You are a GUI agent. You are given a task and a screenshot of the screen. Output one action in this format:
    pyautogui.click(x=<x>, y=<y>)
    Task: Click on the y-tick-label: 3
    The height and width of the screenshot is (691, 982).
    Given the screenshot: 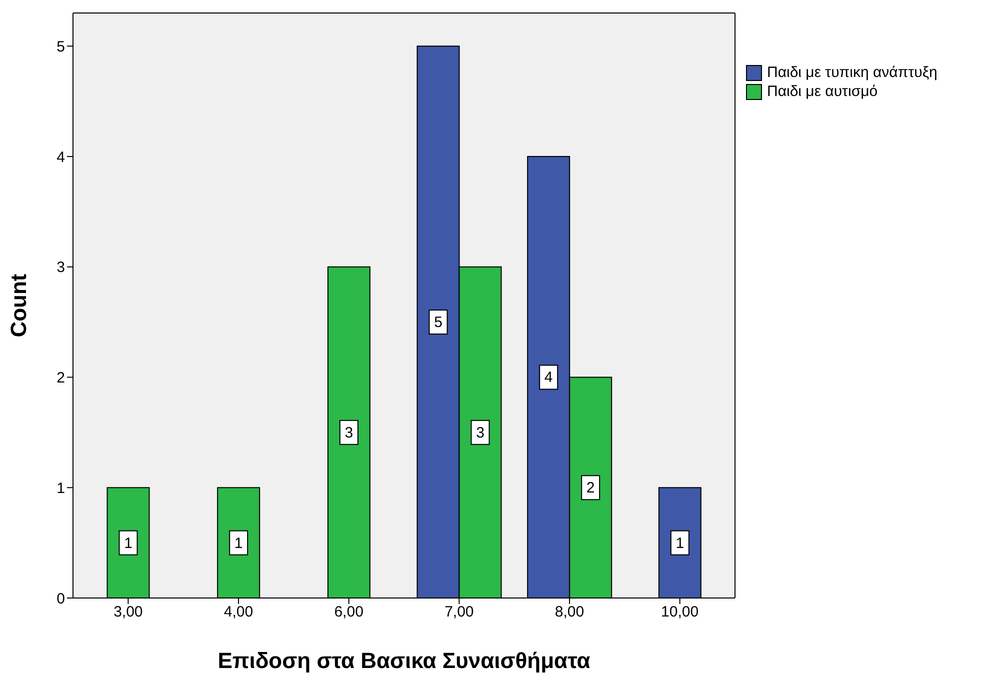 What is the action you would take?
    pyautogui.click(x=60, y=267)
    